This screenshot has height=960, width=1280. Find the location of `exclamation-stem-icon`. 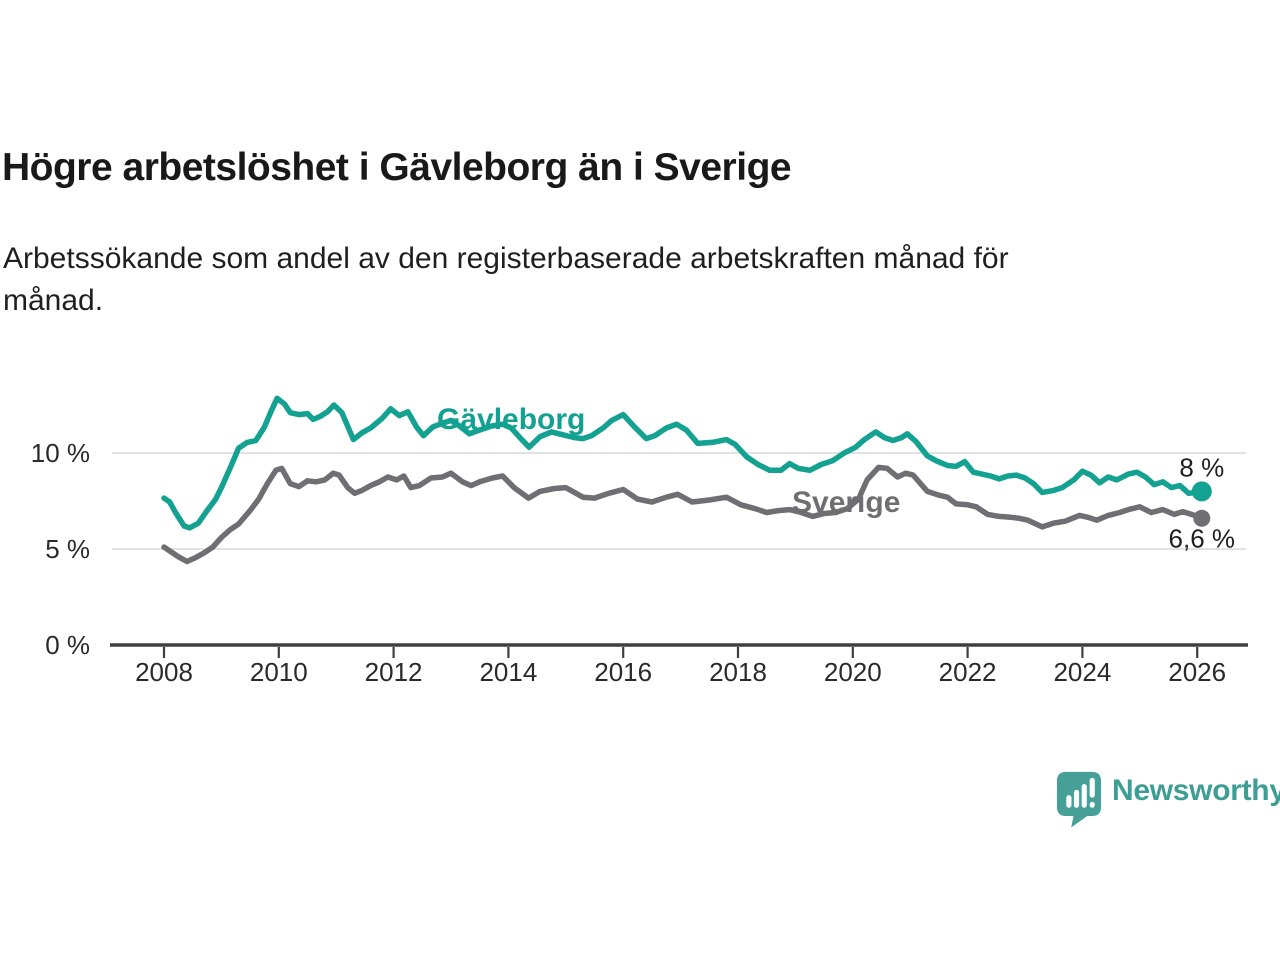

exclamation-stem-icon is located at coordinates (1092, 787).